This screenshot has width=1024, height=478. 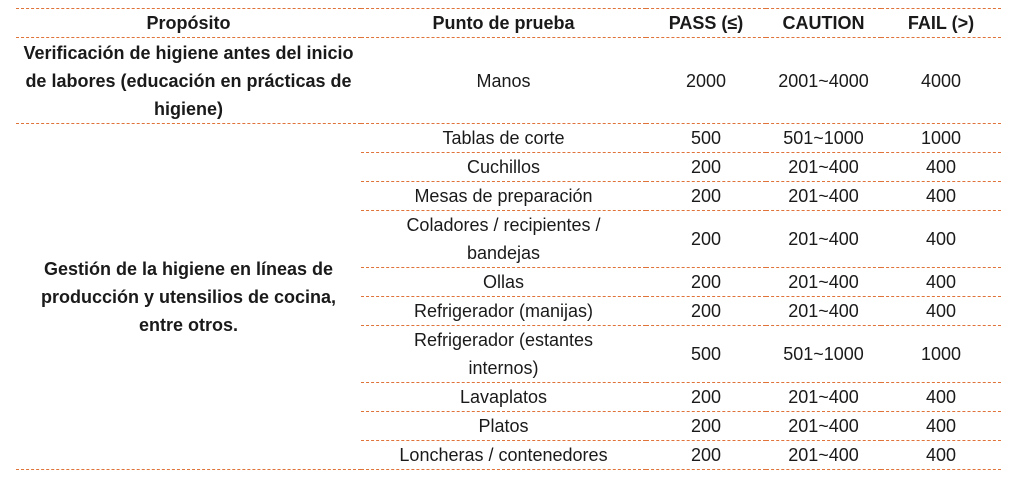 What do you see at coordinates (503, 23) in the screenshot?
I see `header-test-point: Punto de prueba` at bounding box center [503, 23].